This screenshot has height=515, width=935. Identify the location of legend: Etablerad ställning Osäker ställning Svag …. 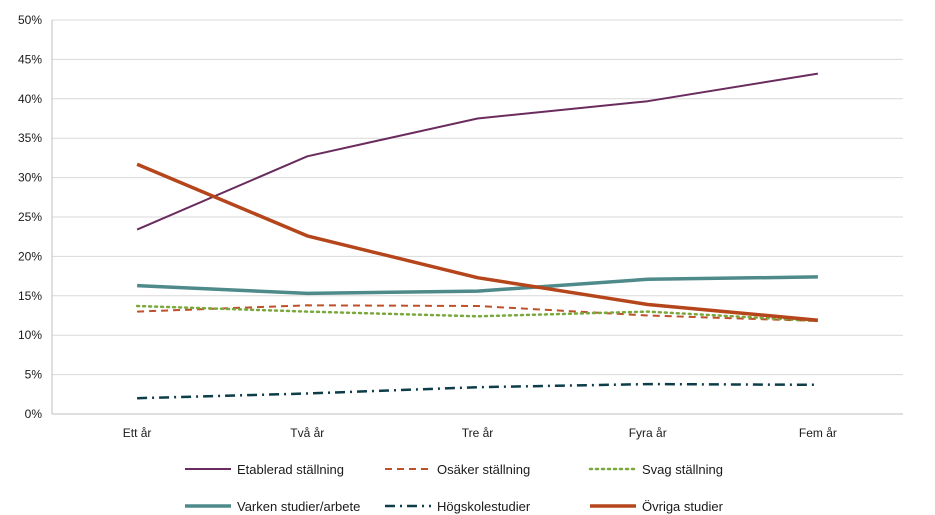
(454, 488).